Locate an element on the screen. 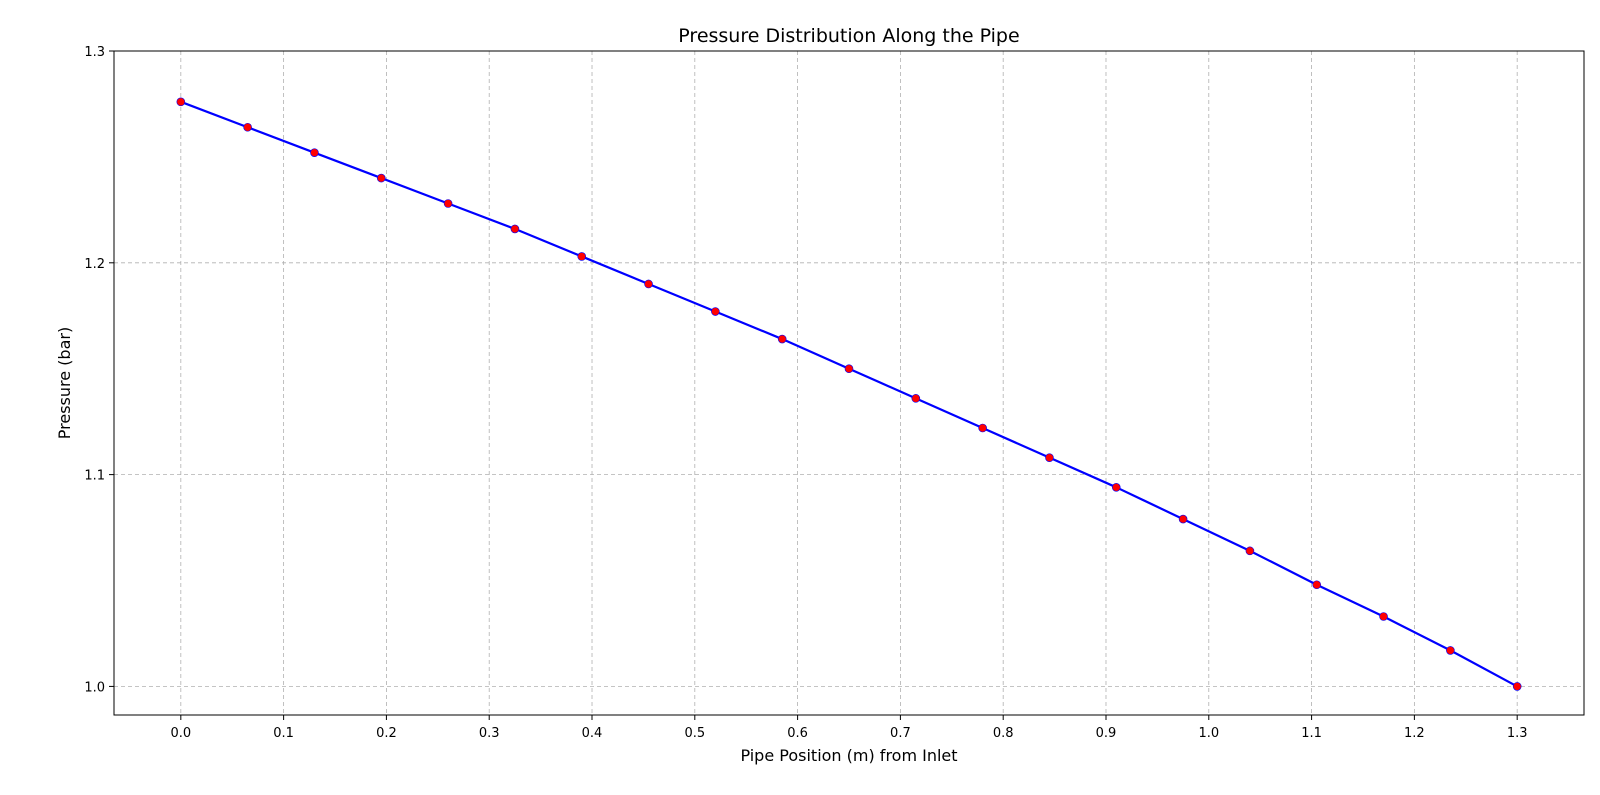 This screenshot has width=1600, height=795. x-tick-label: 0.7 is located at coordinates (900, 733).